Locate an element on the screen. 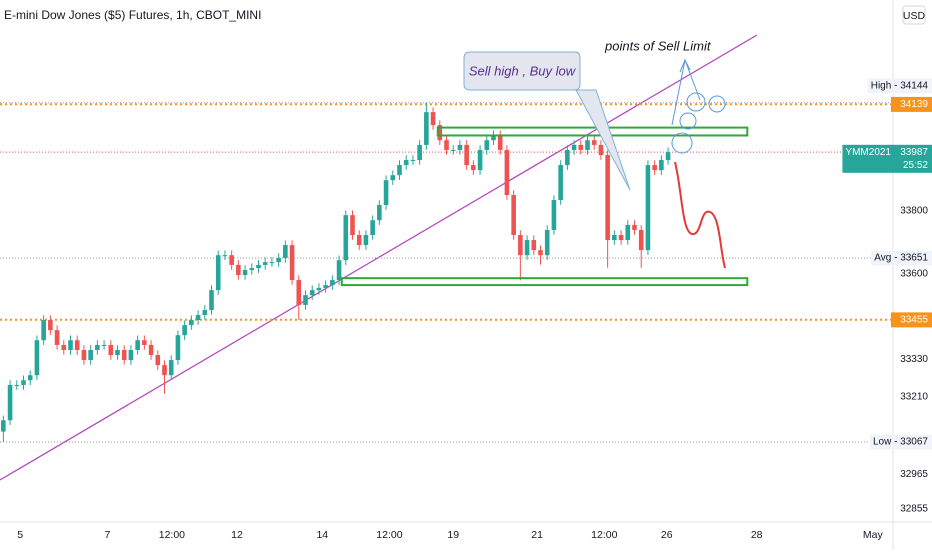 The height and width of the screenshot is (555, 932). x-tick-label: 12:00 is located at coordinates (172, 535).